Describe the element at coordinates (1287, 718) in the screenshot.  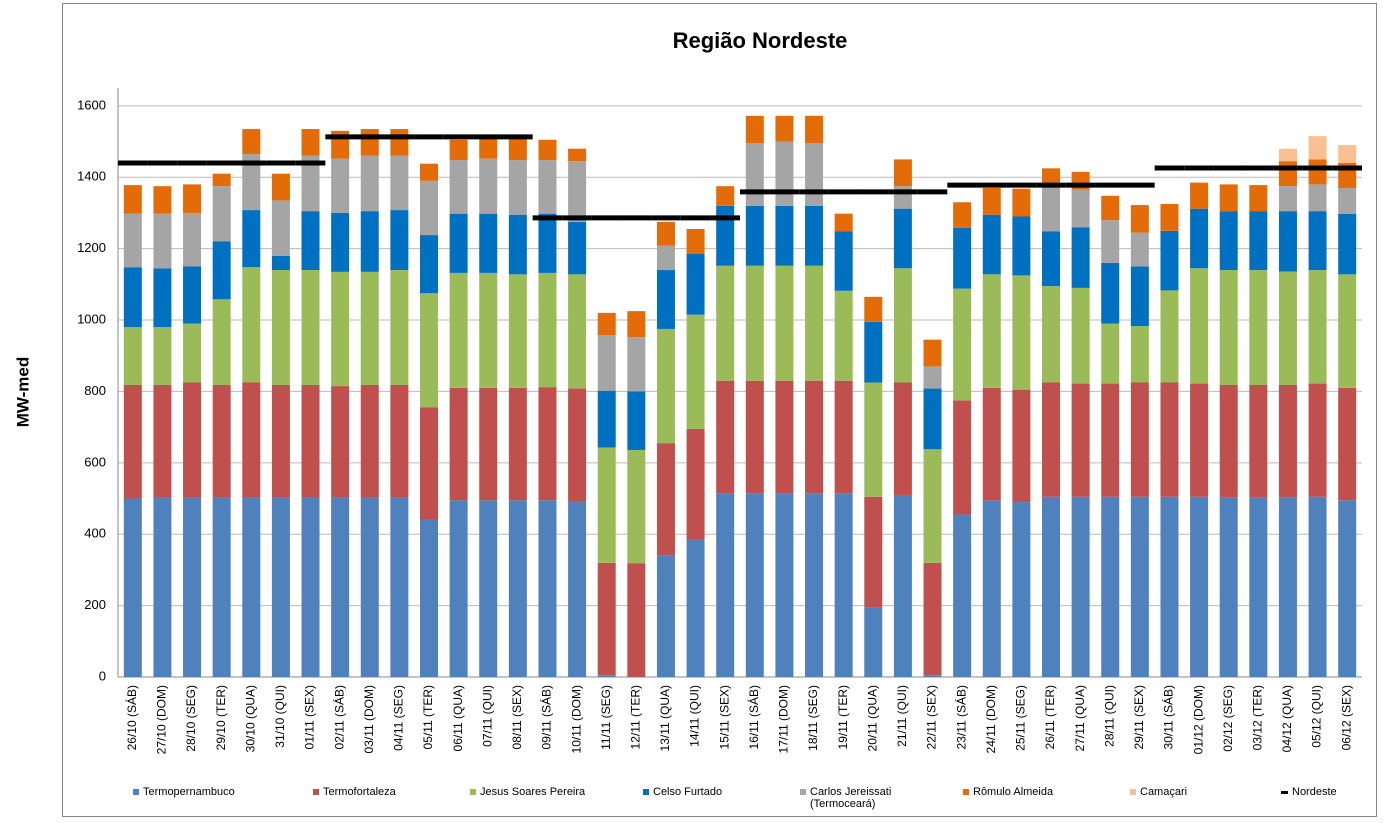
I see `x-tick-label: 04/12 (QUA)` at that location.